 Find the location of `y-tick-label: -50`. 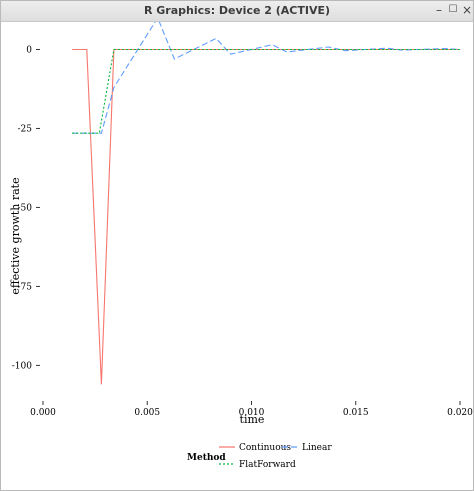

y-tick-label: -50 is located at coordinates (25, 208).